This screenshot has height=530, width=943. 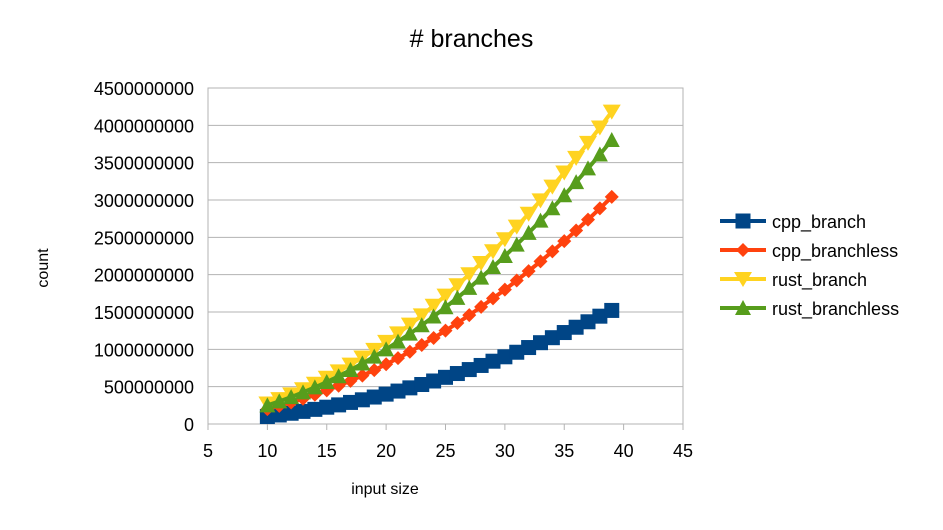 What do you see at coordinates (505, 451) in the screenshot?
I see `x-tick-label: 30` at bounding box center [505, 451].